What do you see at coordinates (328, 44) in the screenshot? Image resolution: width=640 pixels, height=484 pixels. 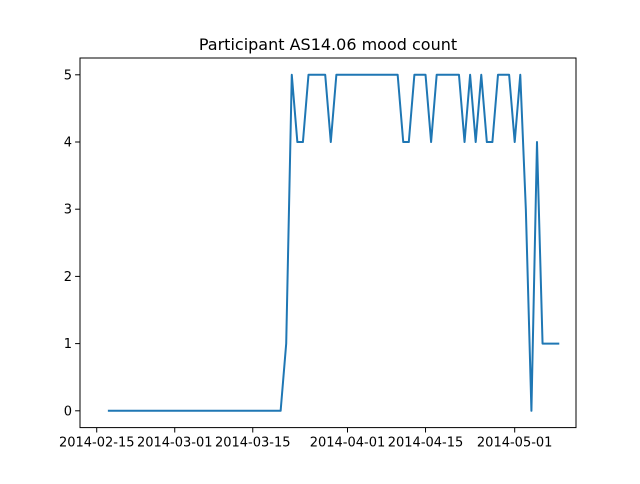 I see `chart-title: Participant AS14.06 mood count` at bounding box center [328, 44].